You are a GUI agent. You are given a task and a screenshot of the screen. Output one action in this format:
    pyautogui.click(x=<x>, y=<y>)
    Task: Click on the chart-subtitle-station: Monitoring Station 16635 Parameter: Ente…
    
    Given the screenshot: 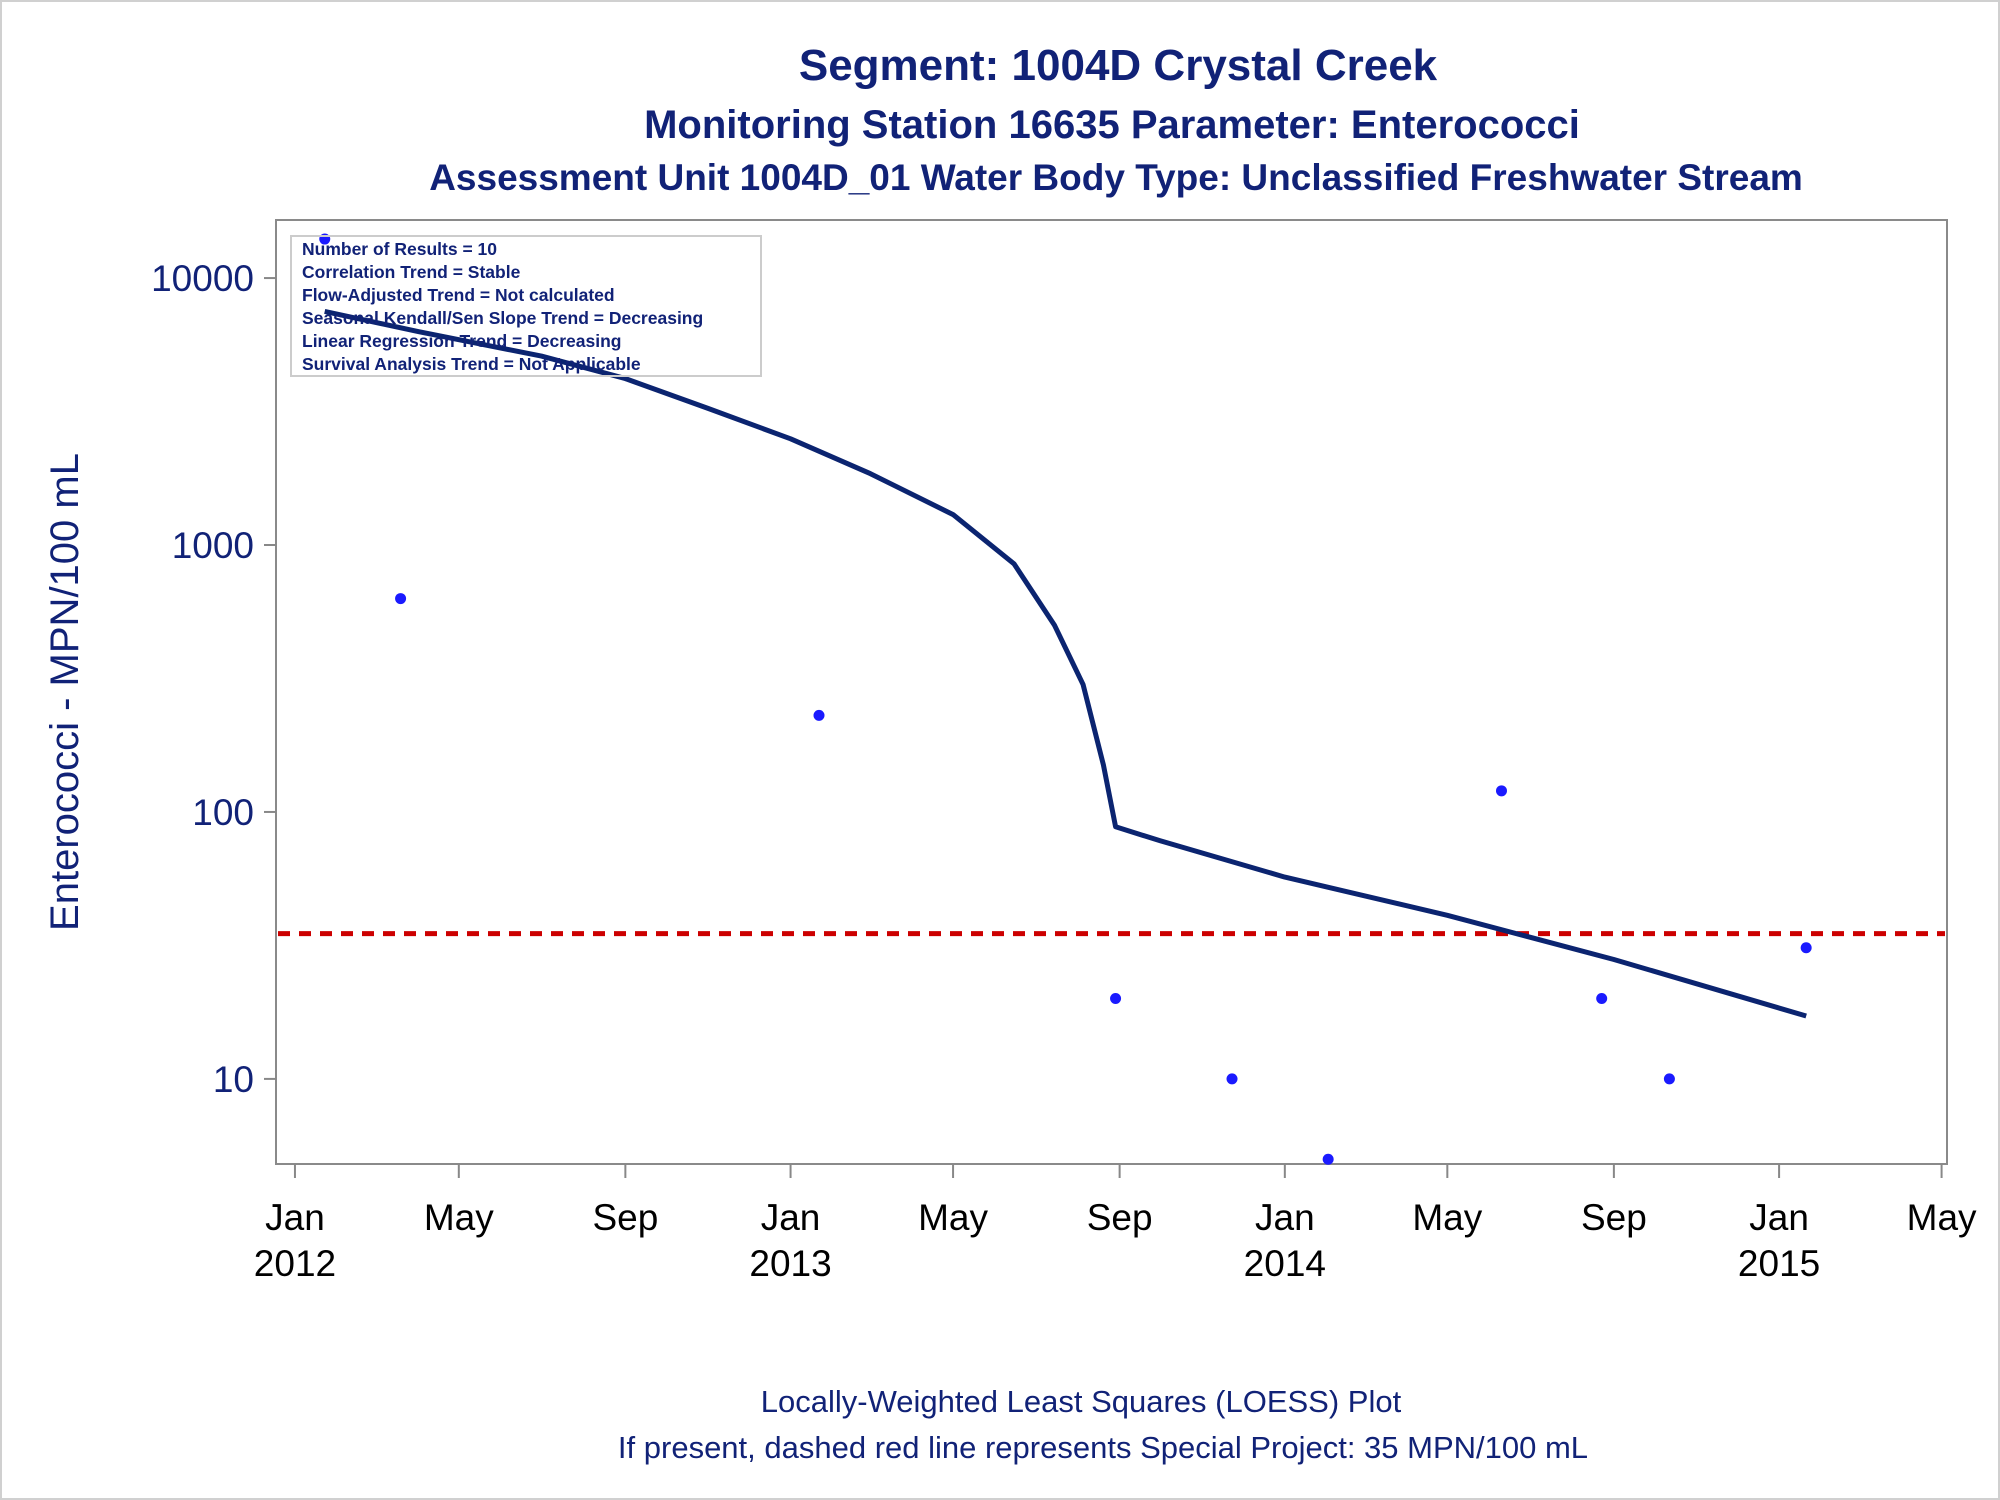 What is the action you would take?
    pyautogui.click(x=1112, y=125)
    